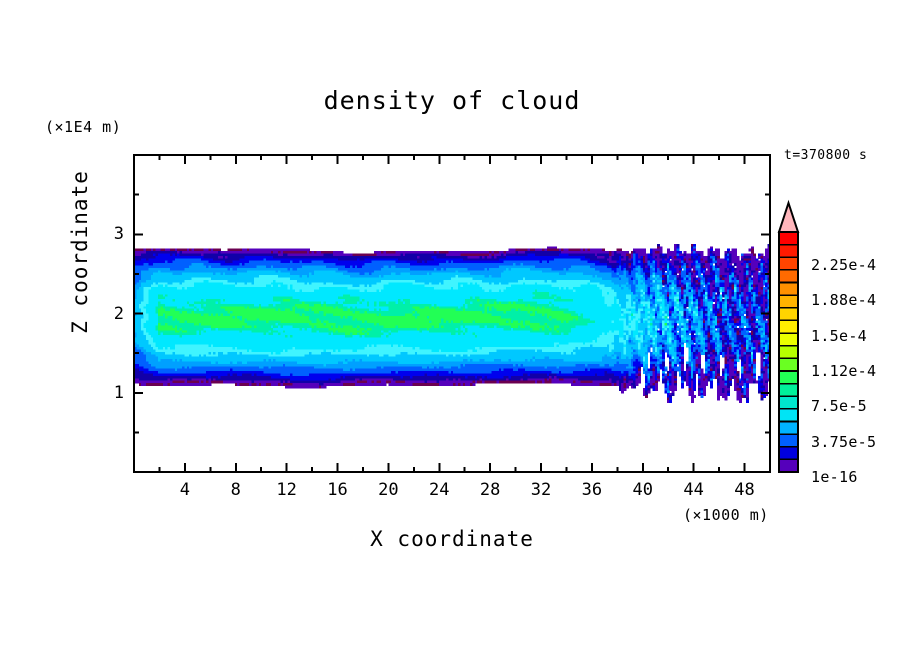  I want to click on y-axis-title: Z coordinate, so click(80, 252).